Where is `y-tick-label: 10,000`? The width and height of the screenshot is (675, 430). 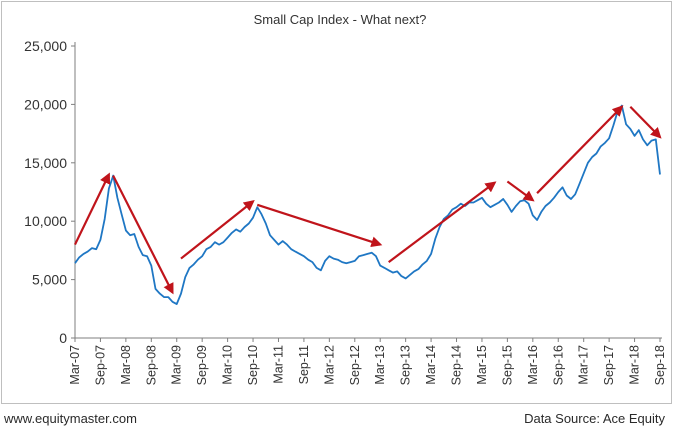
y-tick-label: 10,000 is located at coordinates (45, 221).